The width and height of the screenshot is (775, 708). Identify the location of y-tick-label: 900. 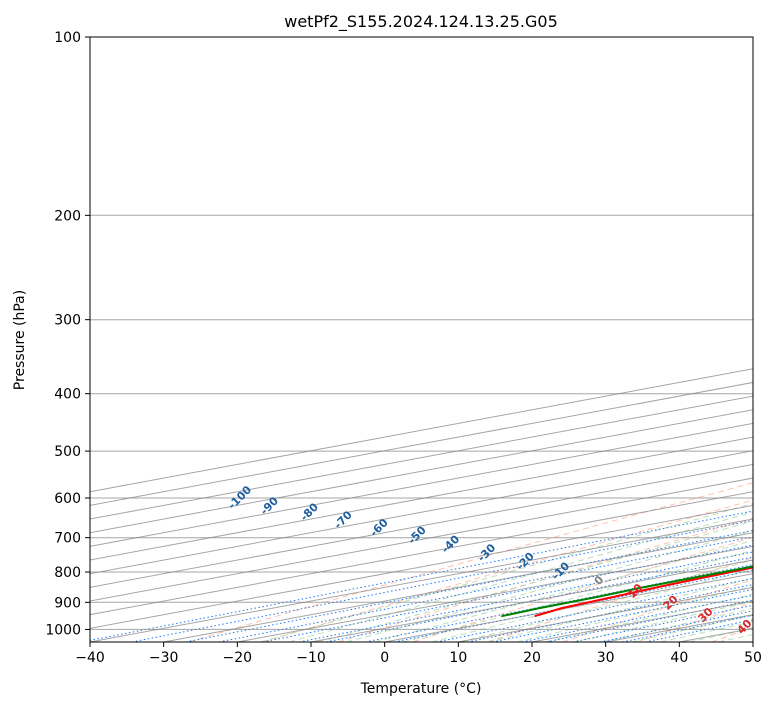
(67, 603).